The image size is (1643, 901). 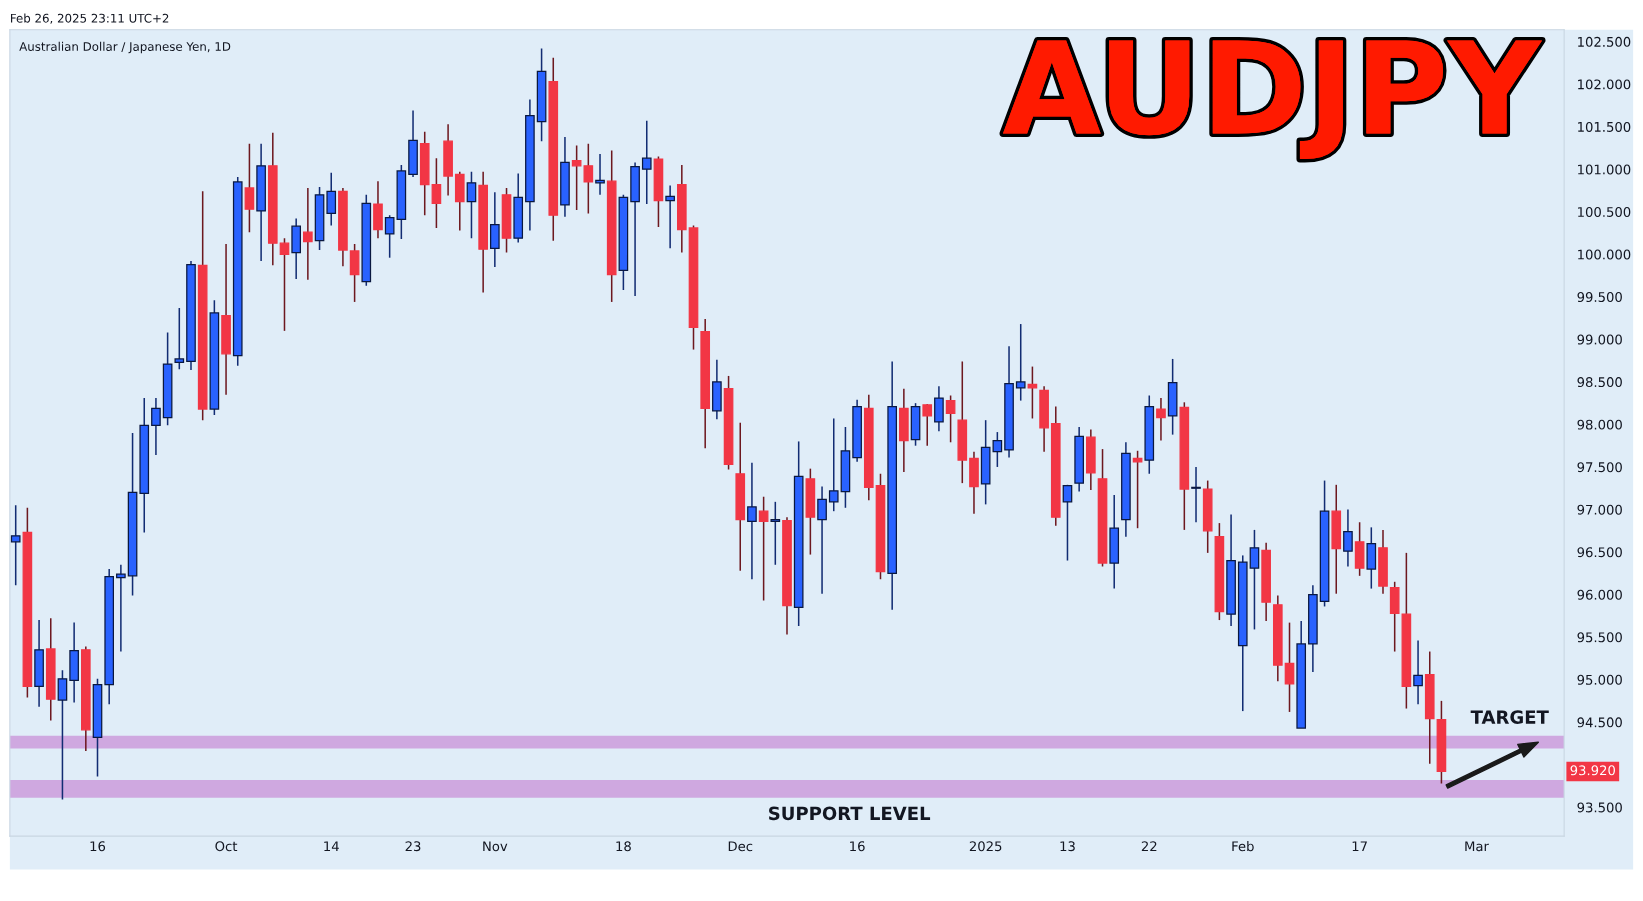 I want to click on y-tick-label: 100.500, so click(x=1604, y=211).